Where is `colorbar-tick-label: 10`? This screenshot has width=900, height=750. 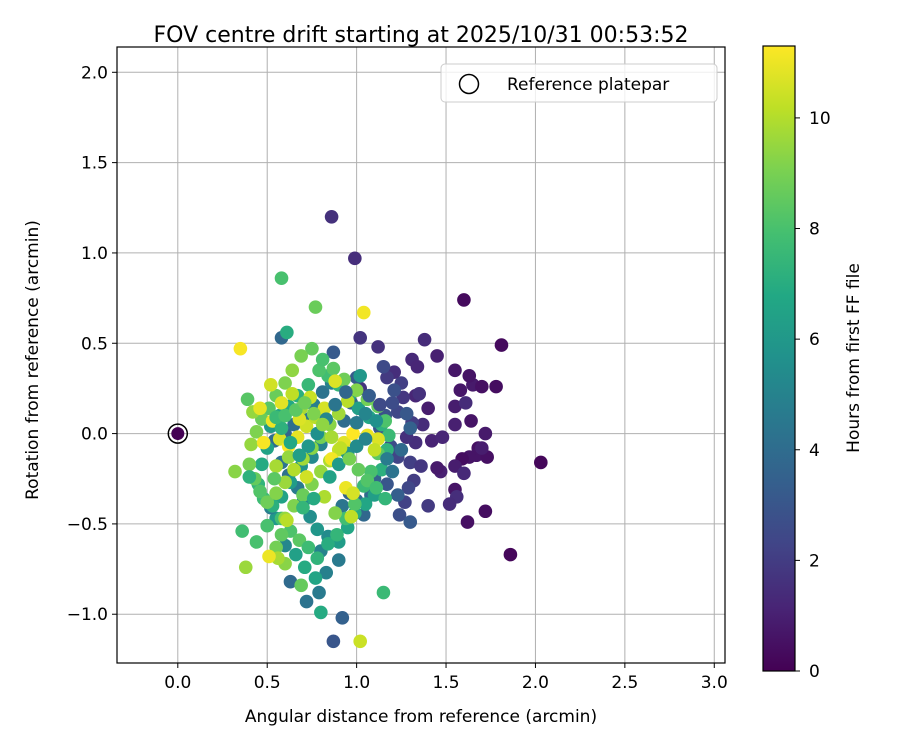
colorbar-tick-label: 10 is located at coordinates (820, 119).